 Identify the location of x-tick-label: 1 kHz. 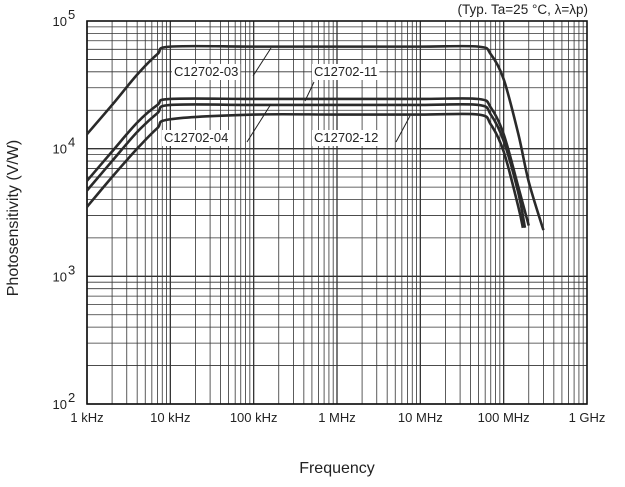
(86, 417).